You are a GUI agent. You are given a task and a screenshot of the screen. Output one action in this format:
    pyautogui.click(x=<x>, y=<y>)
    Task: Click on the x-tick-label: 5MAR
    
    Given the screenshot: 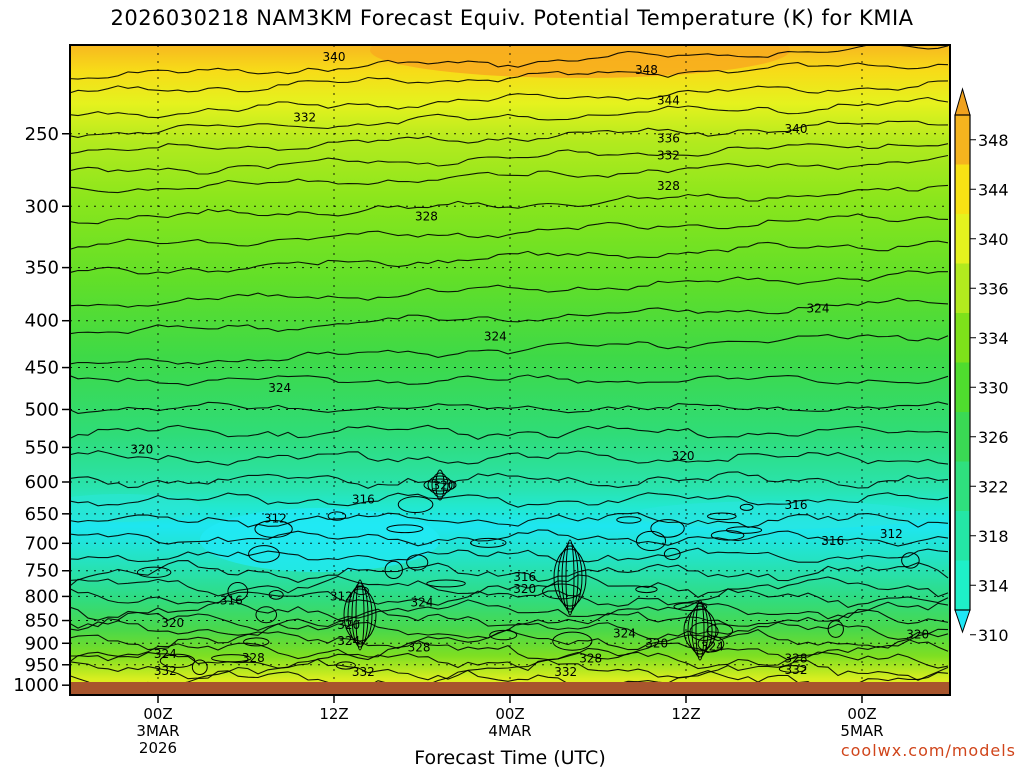 What is the action you would take?
    pyautogui.click(x=861, y=731)
    